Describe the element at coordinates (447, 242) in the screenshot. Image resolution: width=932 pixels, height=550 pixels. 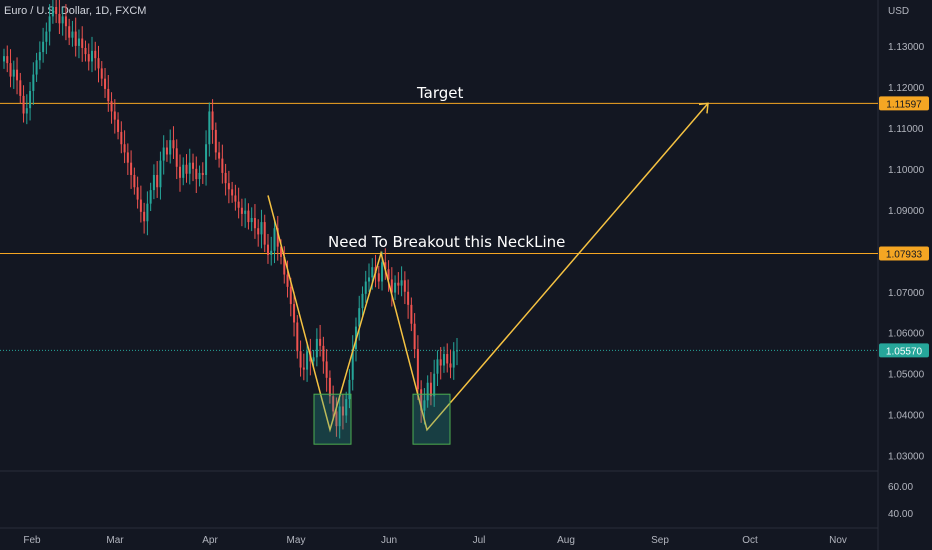
I see `neckline-text: Need To Breakout this NeckLine` at that location.